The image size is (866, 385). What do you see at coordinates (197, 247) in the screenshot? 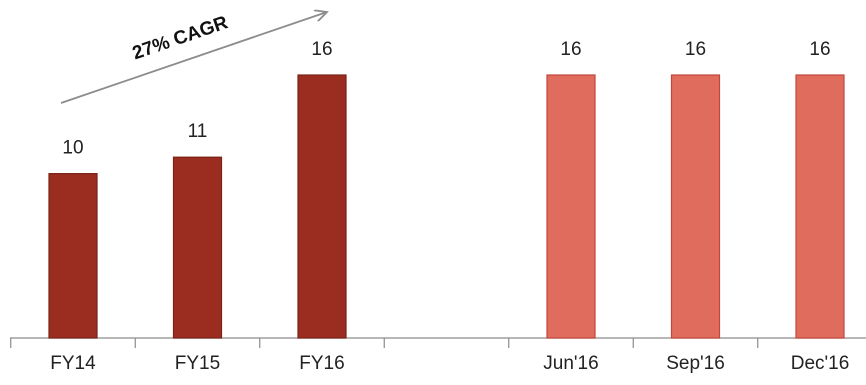
I see `bar-fy15` at bounding box center [197, 247].